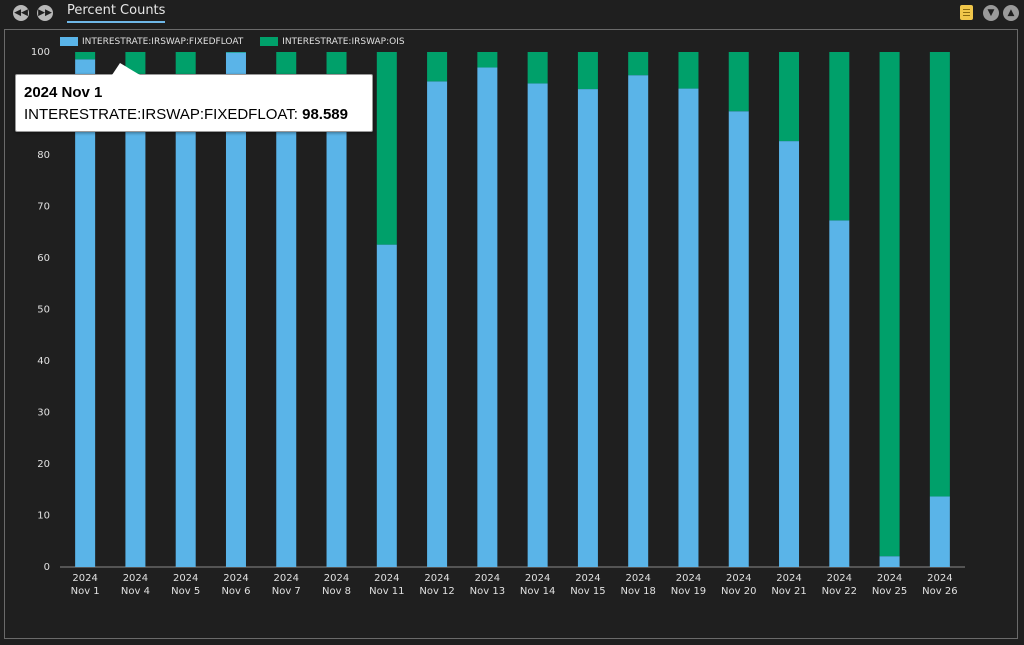 This screenshot has width=1024, height=645. What do you see at coordinates (43, 516) in the screenshot?
I see `y-tick-label: 10` at bounding box center [43, 516].